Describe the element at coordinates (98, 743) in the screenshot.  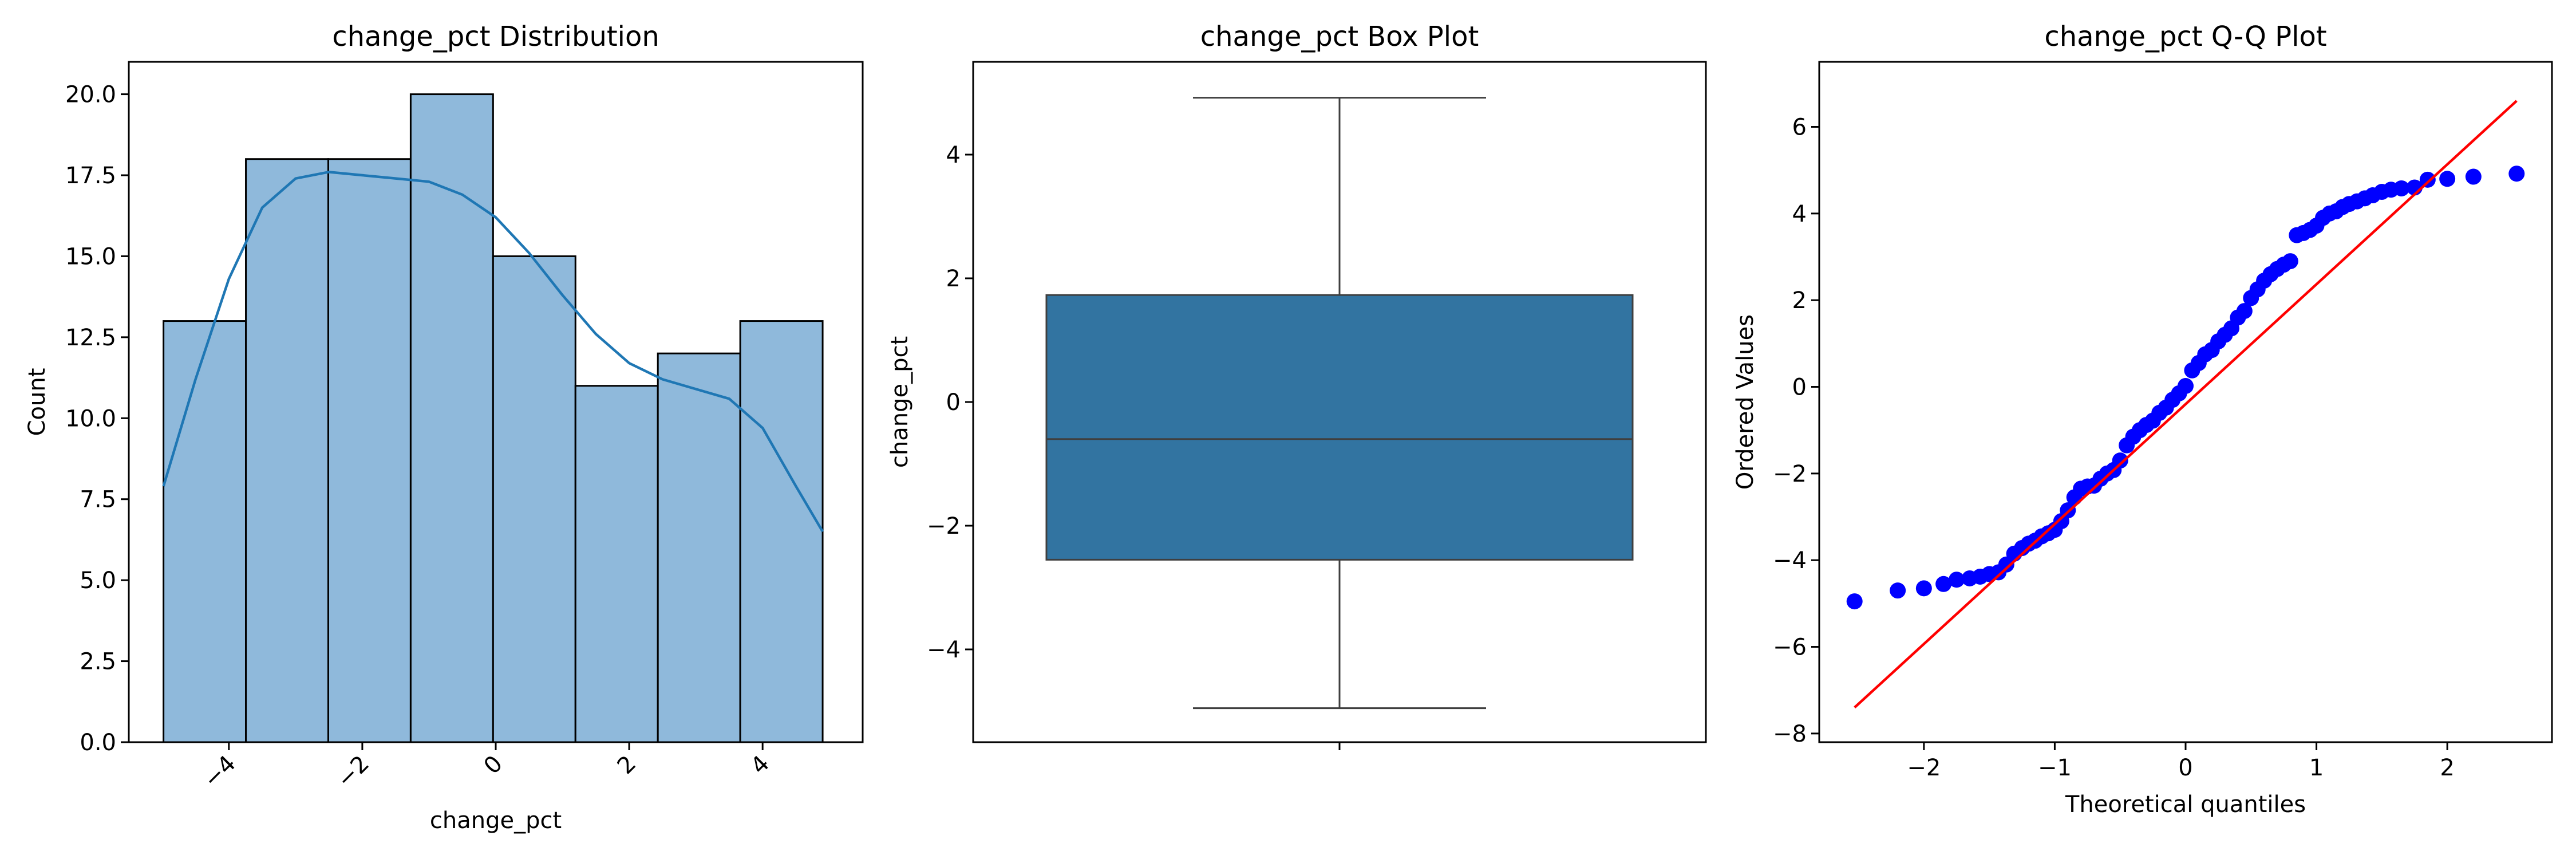
I see `y-tick-label: 0.0` at that location.